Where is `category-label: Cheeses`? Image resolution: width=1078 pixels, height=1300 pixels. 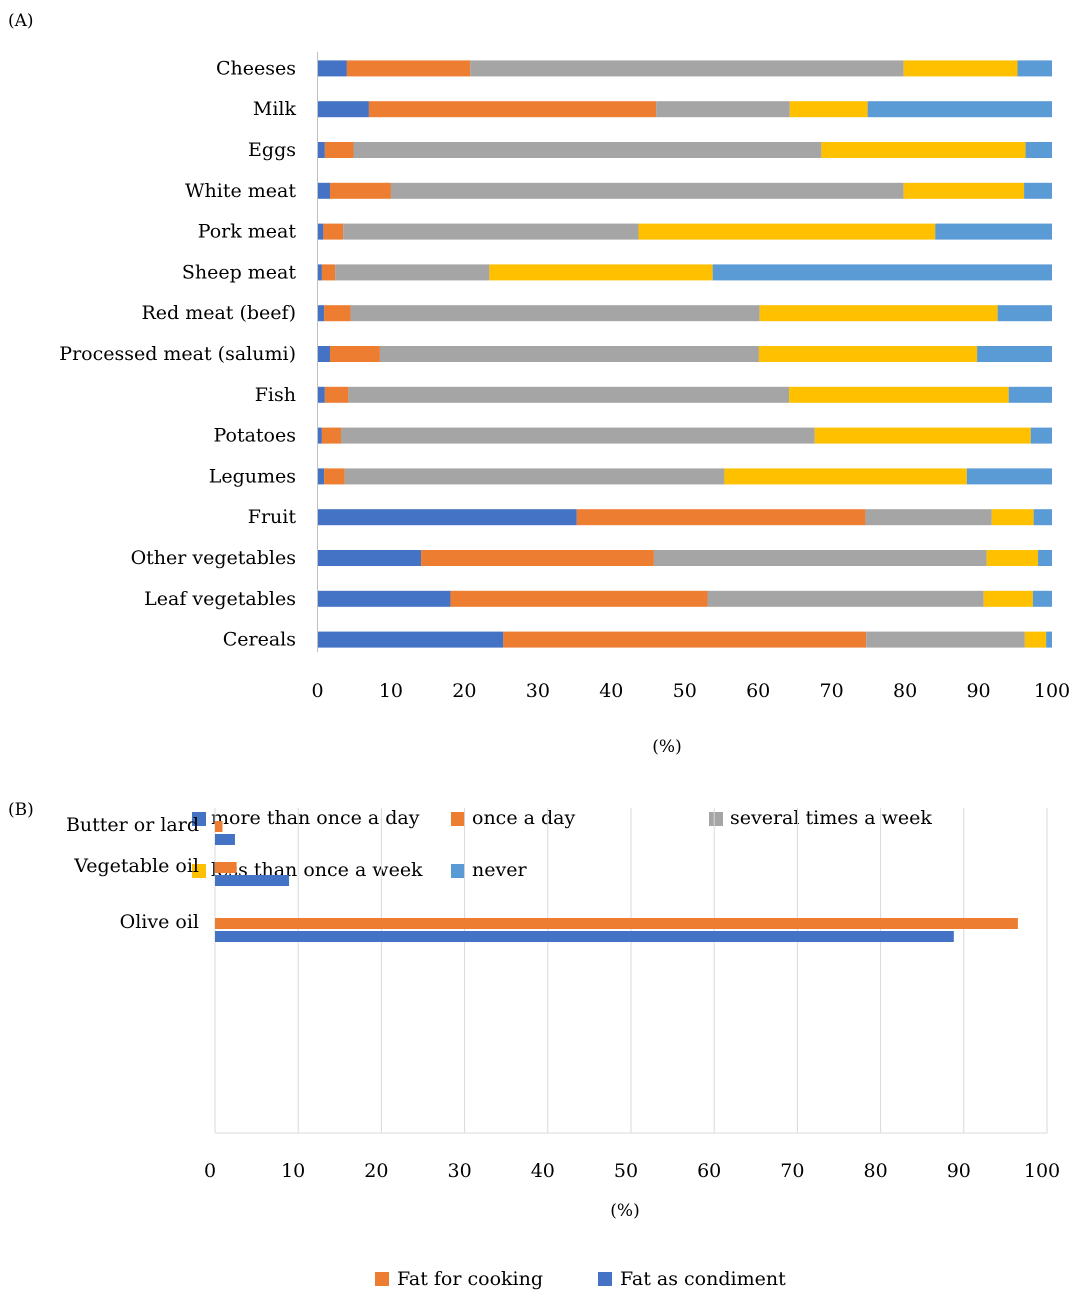 category-label: Cheeses is located at coordinates (256, 68).